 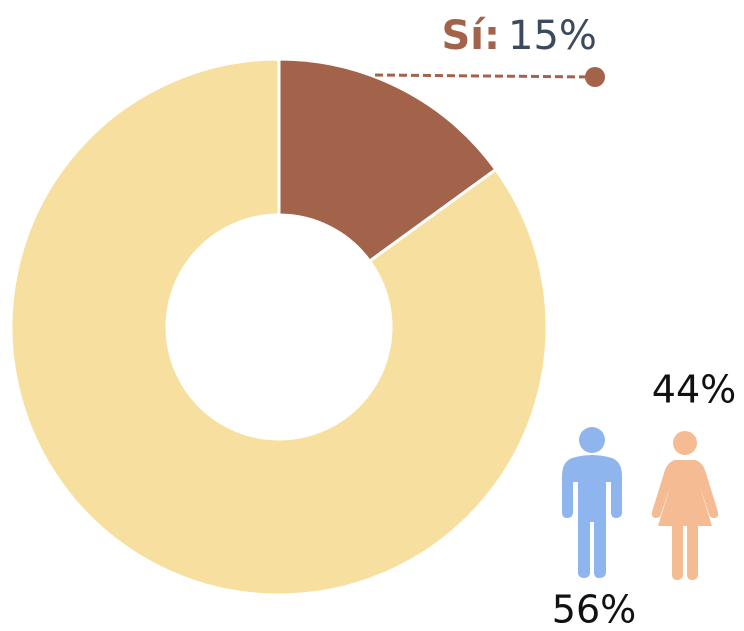 What do you see at coordinates (485, 76) in the screenshot?
I see `leader-line` at bounding box center [485, 76].